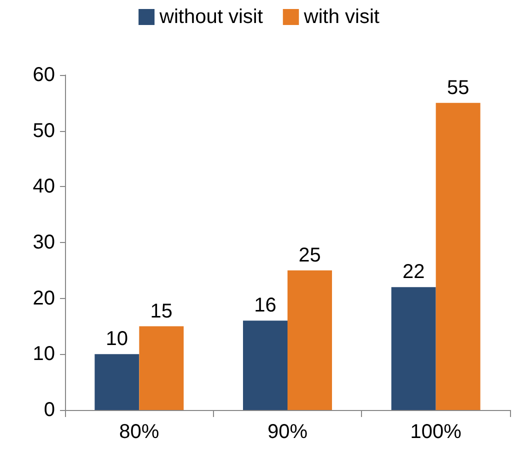 The height and width of the screenshot is (454, 518). What do you see at coordinates (43, 131) in the screenshot?
I see `y-tick-label: 50` at bounding box center [43, 131].